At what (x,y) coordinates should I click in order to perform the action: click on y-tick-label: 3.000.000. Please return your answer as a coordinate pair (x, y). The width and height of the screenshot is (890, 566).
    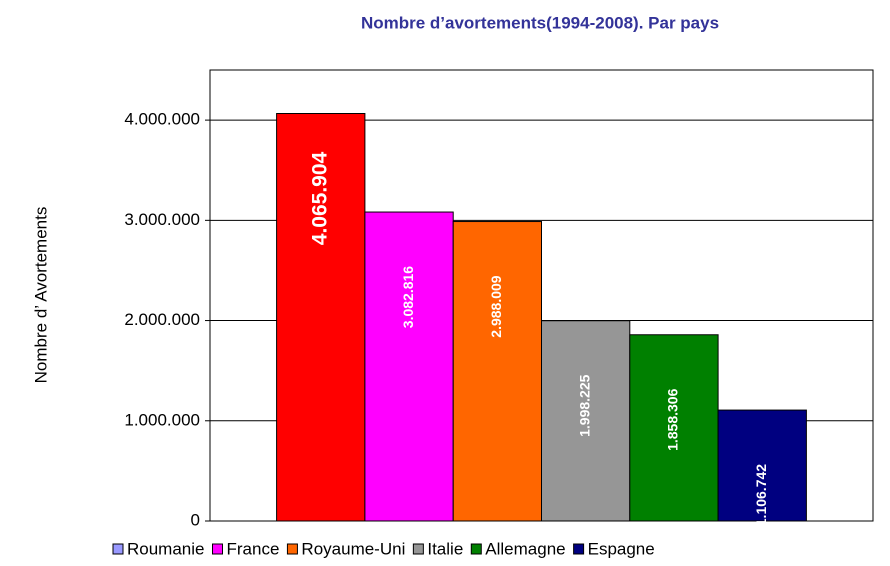
    Looking at the image, I should click on (162, 219).